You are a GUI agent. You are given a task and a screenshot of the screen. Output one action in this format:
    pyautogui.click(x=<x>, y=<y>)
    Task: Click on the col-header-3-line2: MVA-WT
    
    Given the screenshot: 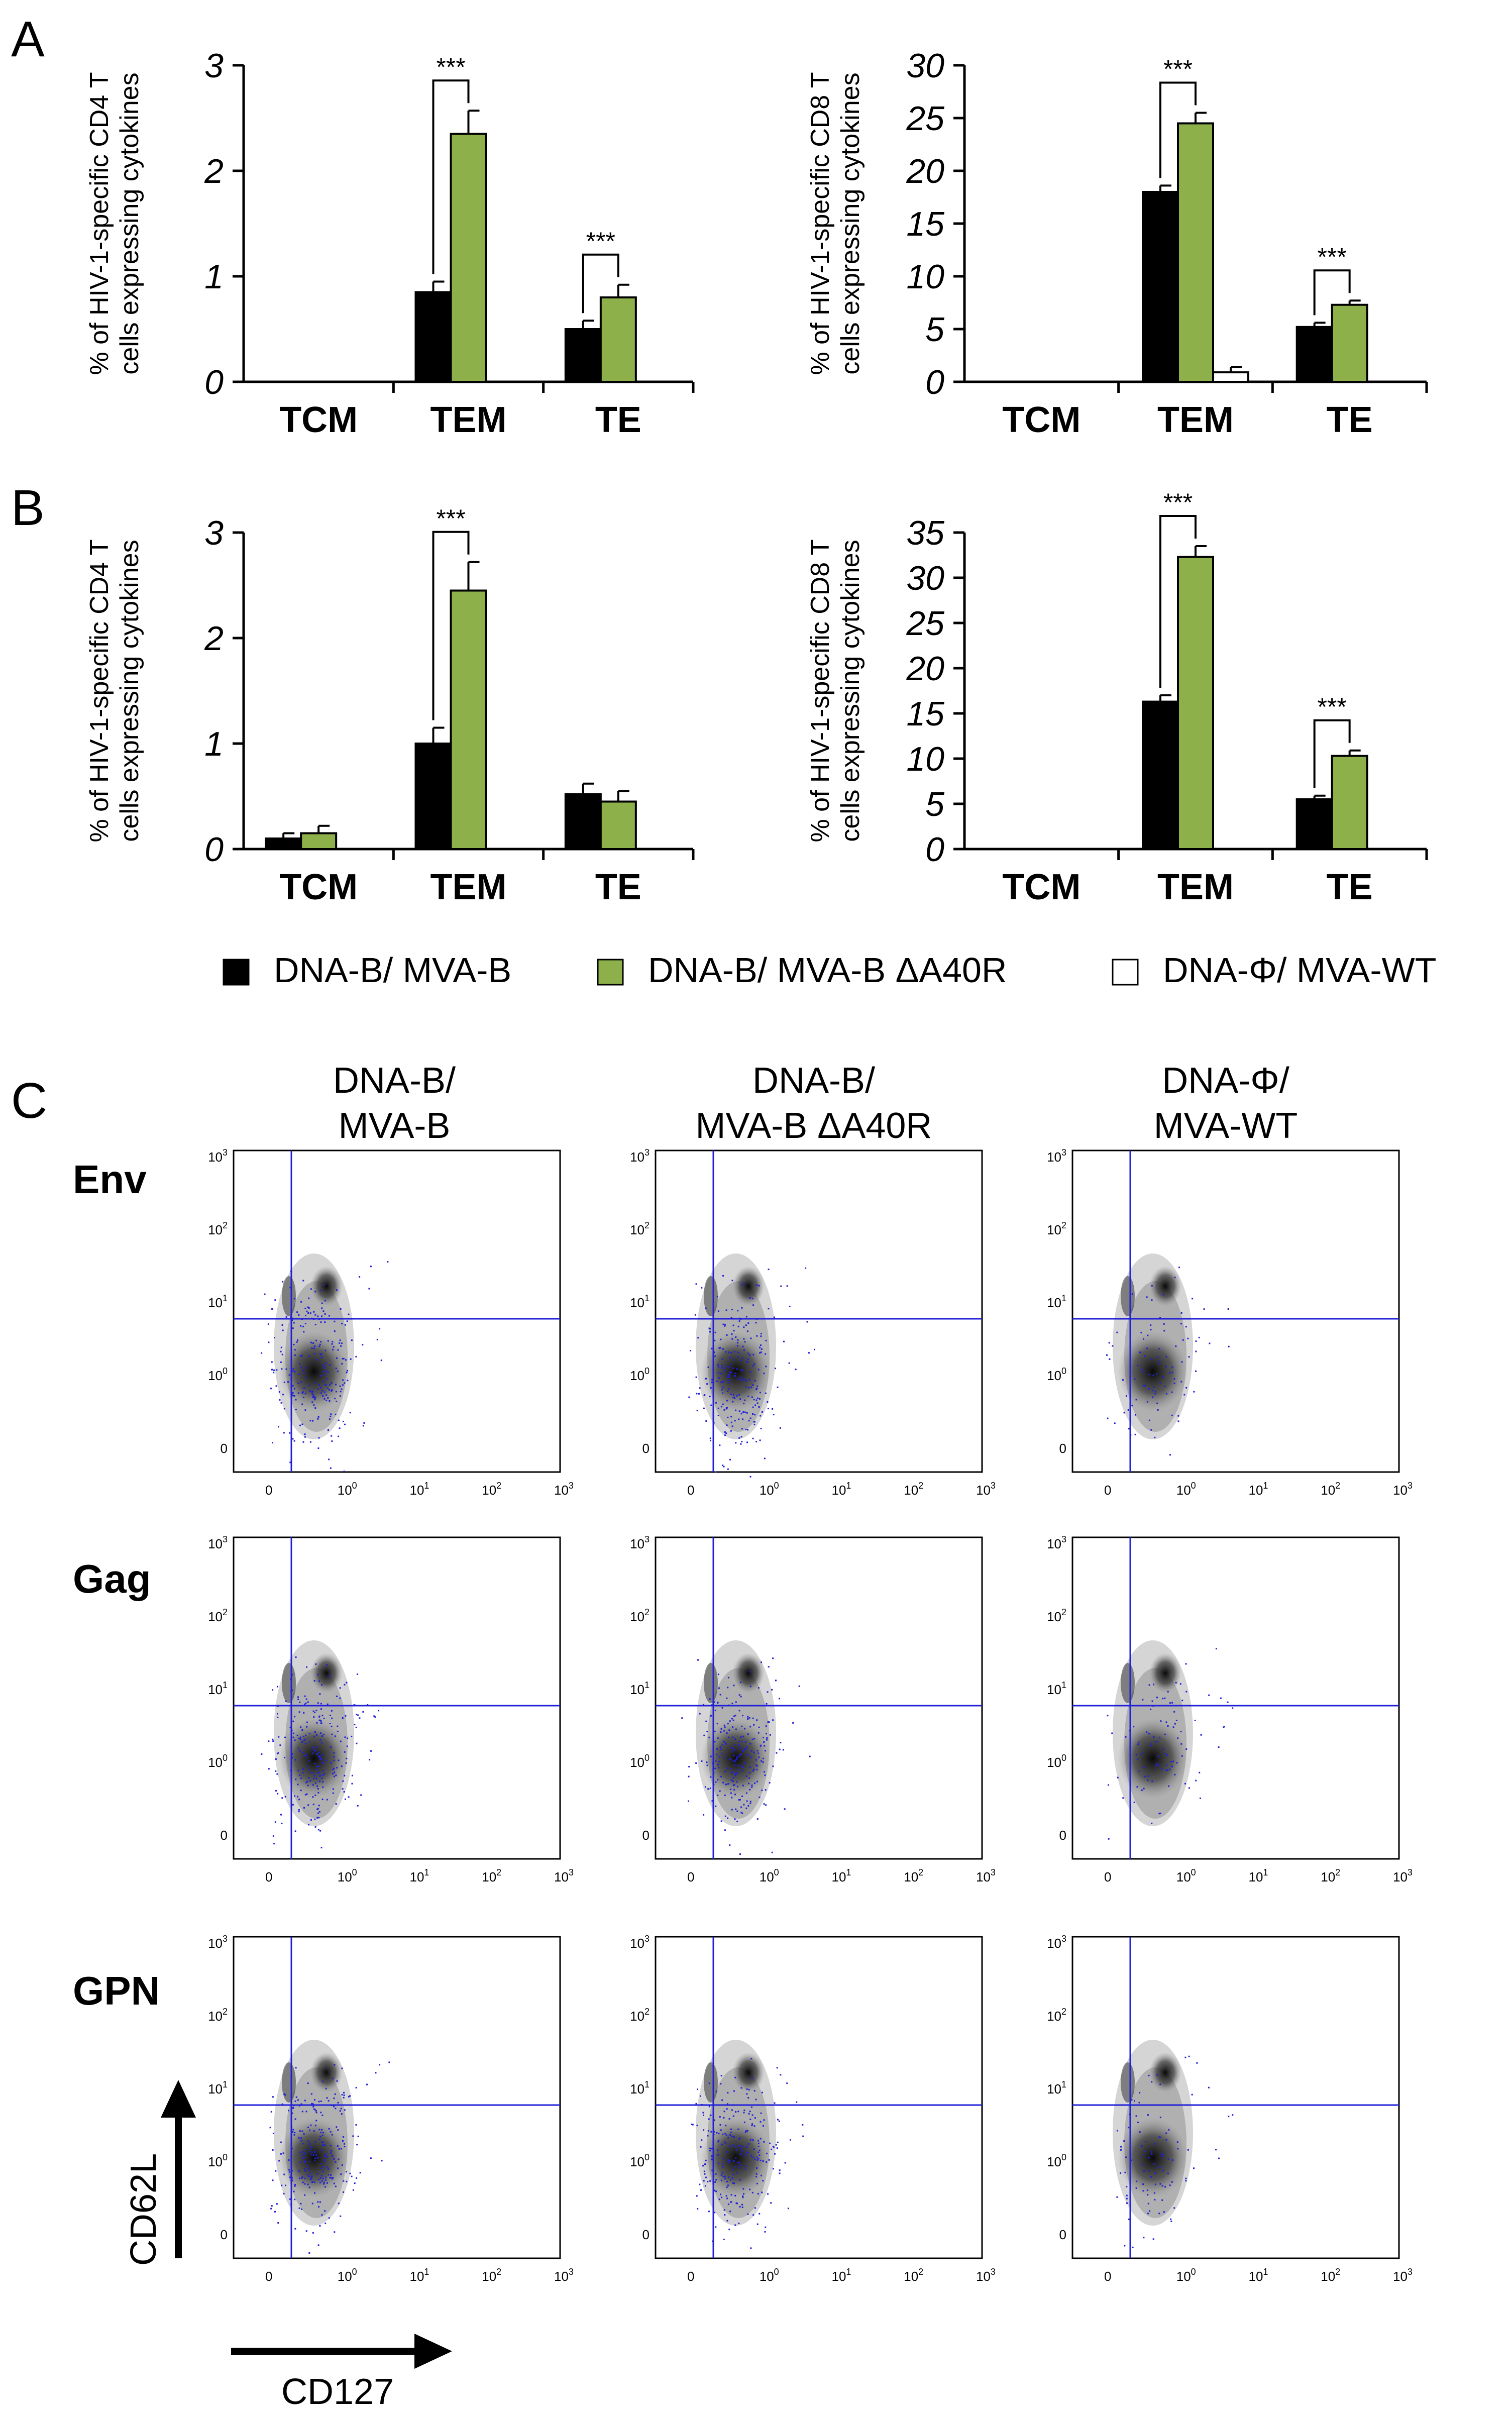 What is the action you would take?
    pyautogui.click(x=1226, y=1126)
    